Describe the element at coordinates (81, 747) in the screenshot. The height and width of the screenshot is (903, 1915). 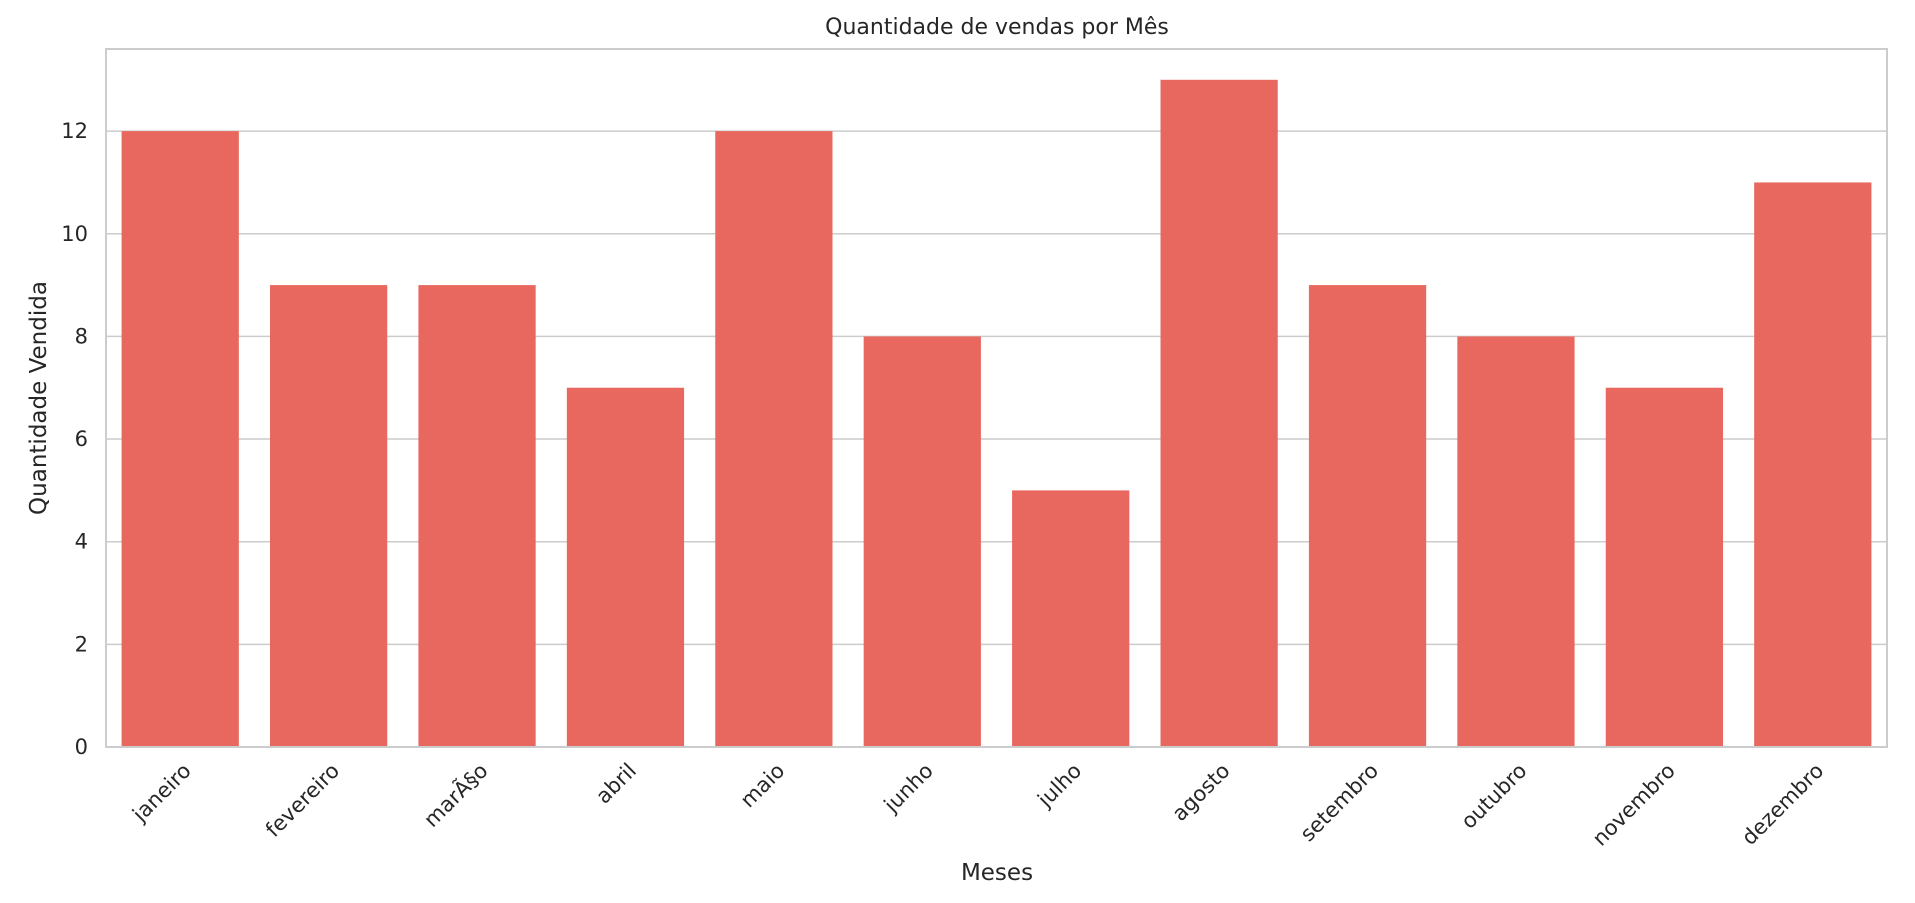
I see `y-tick-label: 0` at that location.